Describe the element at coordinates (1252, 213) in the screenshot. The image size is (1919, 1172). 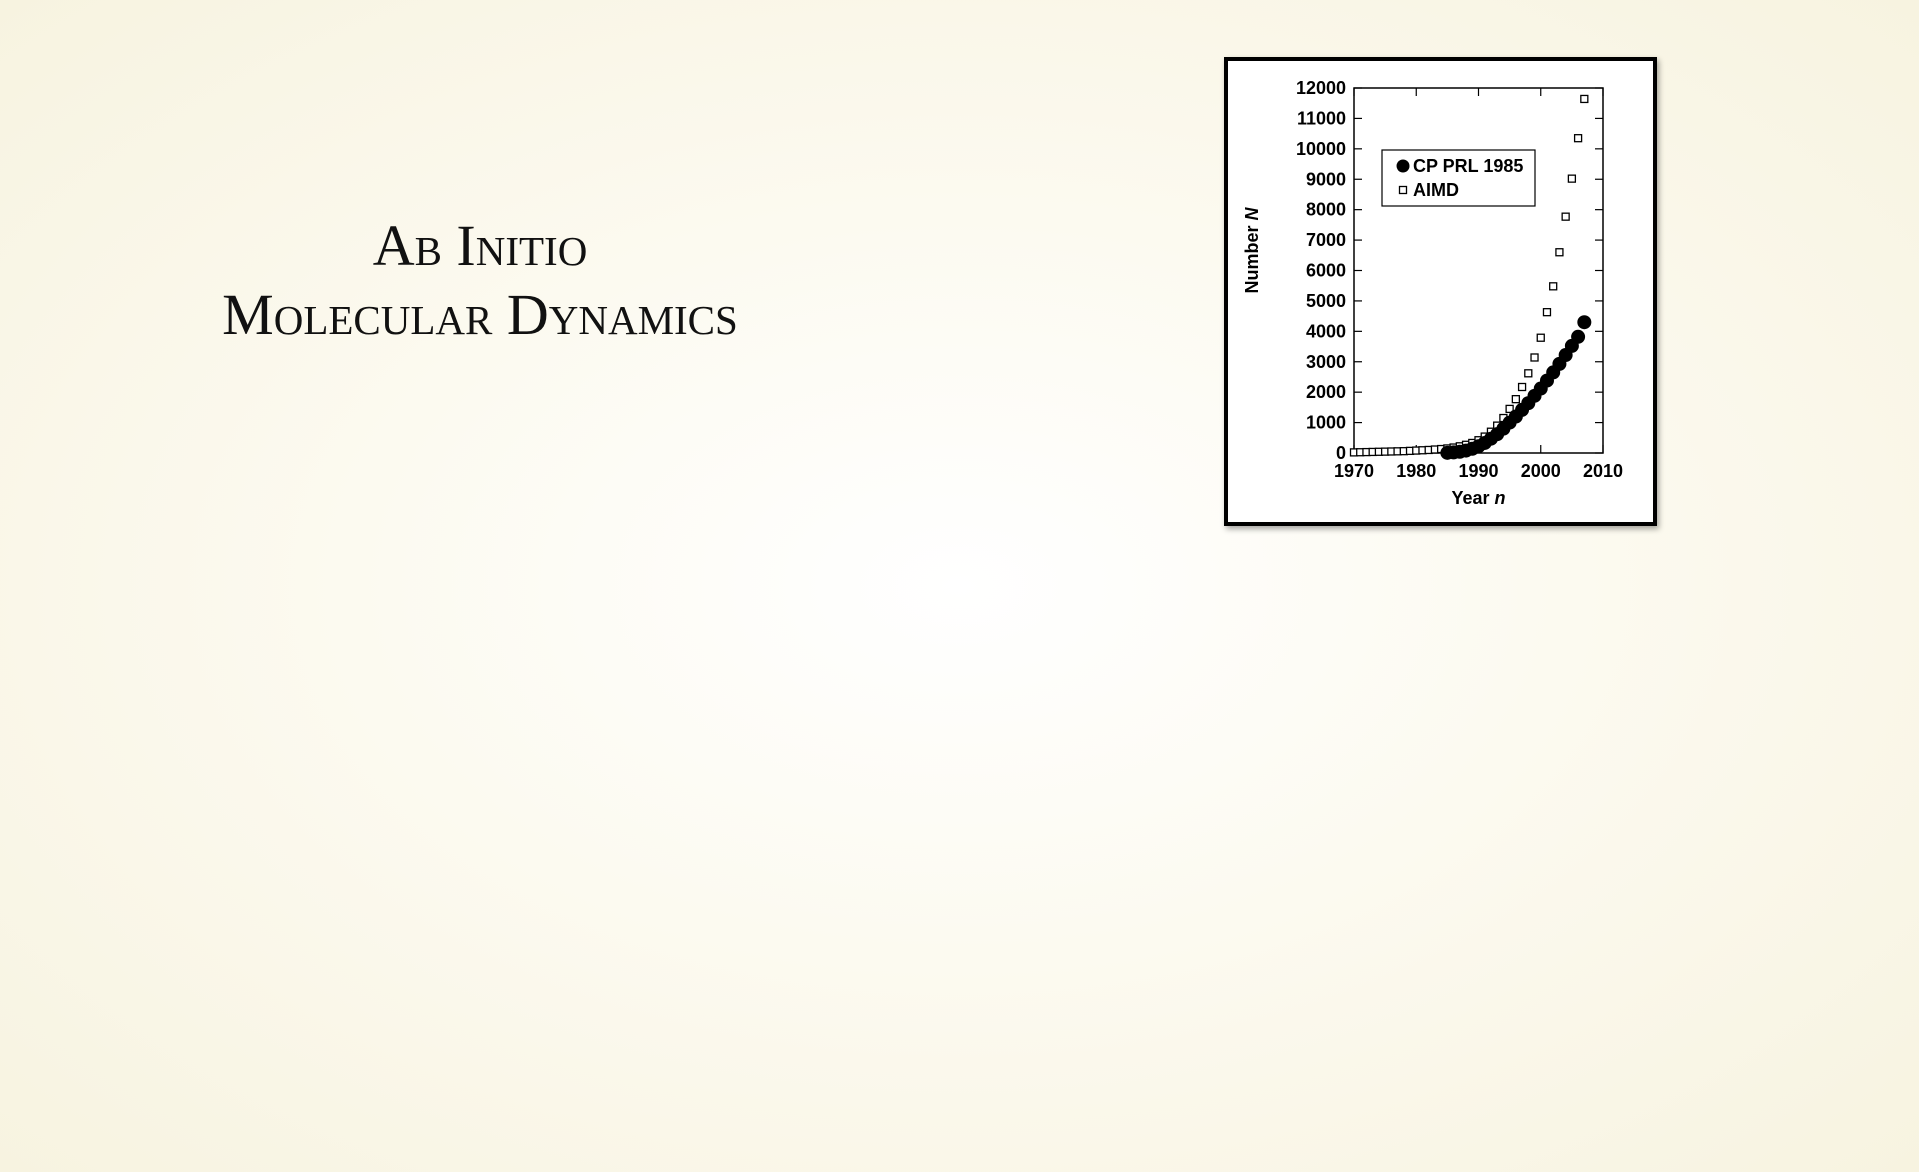
I see `y-axis-label-var: N` at that location.